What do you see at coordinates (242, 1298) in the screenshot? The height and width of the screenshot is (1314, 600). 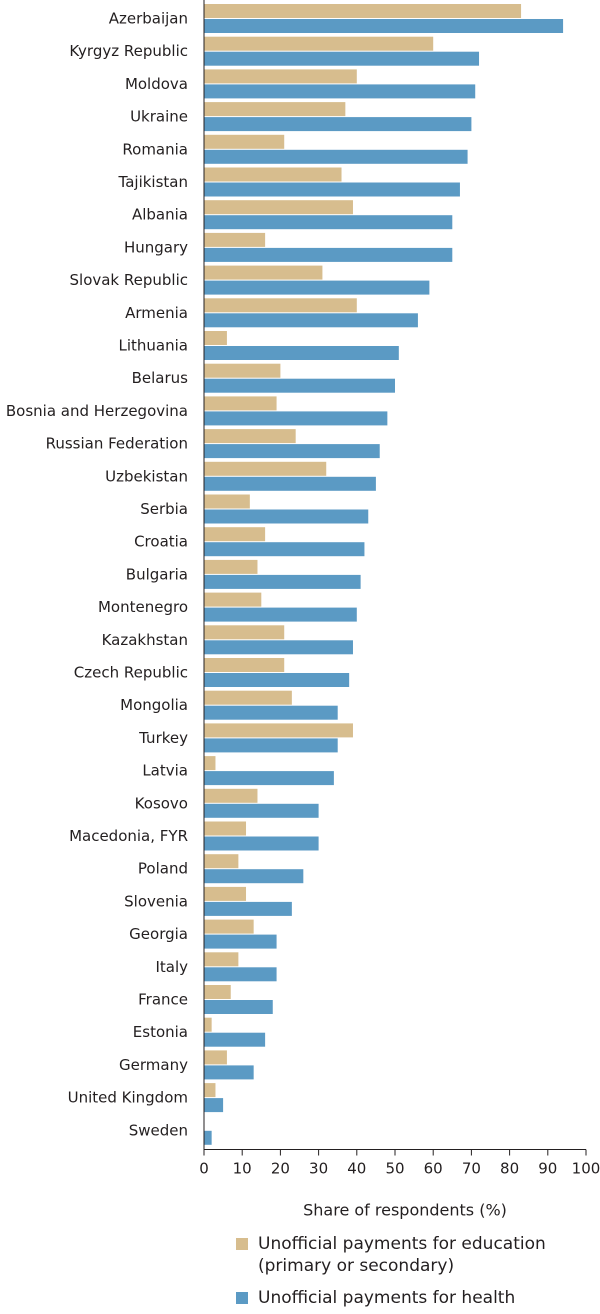 I see `legend-swatch-health` at bounding box center [242, 1298].